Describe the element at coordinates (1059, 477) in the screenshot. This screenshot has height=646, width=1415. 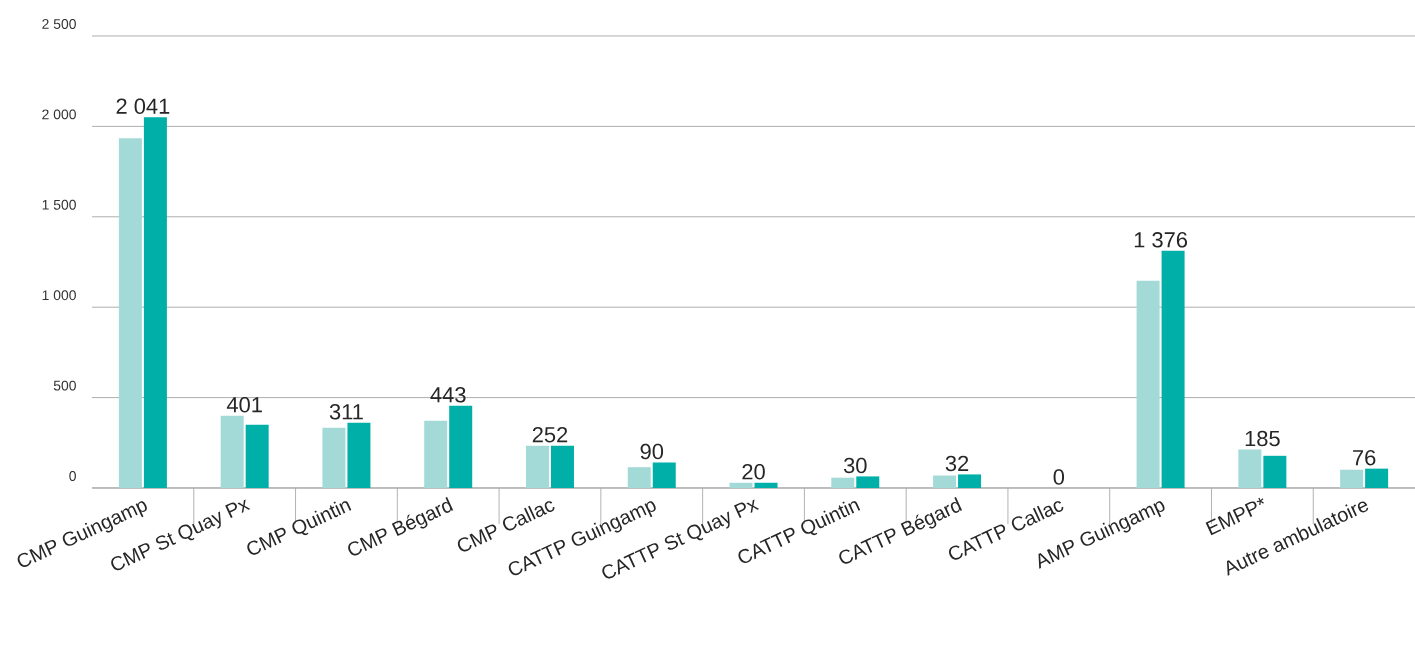
I see `annotation: 0` at that location.